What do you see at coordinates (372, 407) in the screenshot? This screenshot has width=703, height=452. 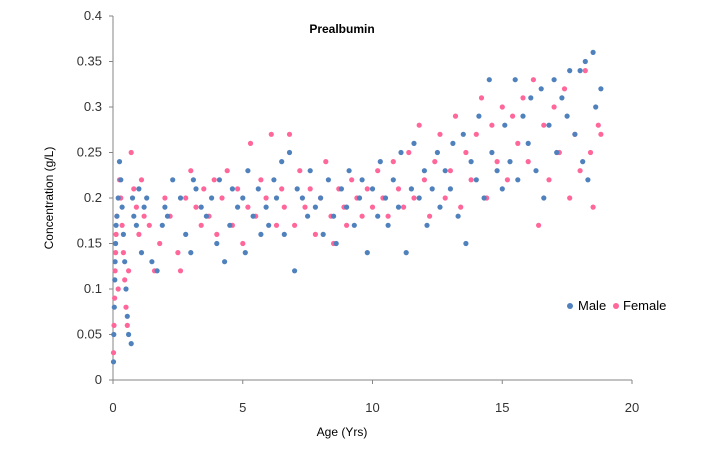 I see `x-tick-label: 10` at bounding box center [372, 407].